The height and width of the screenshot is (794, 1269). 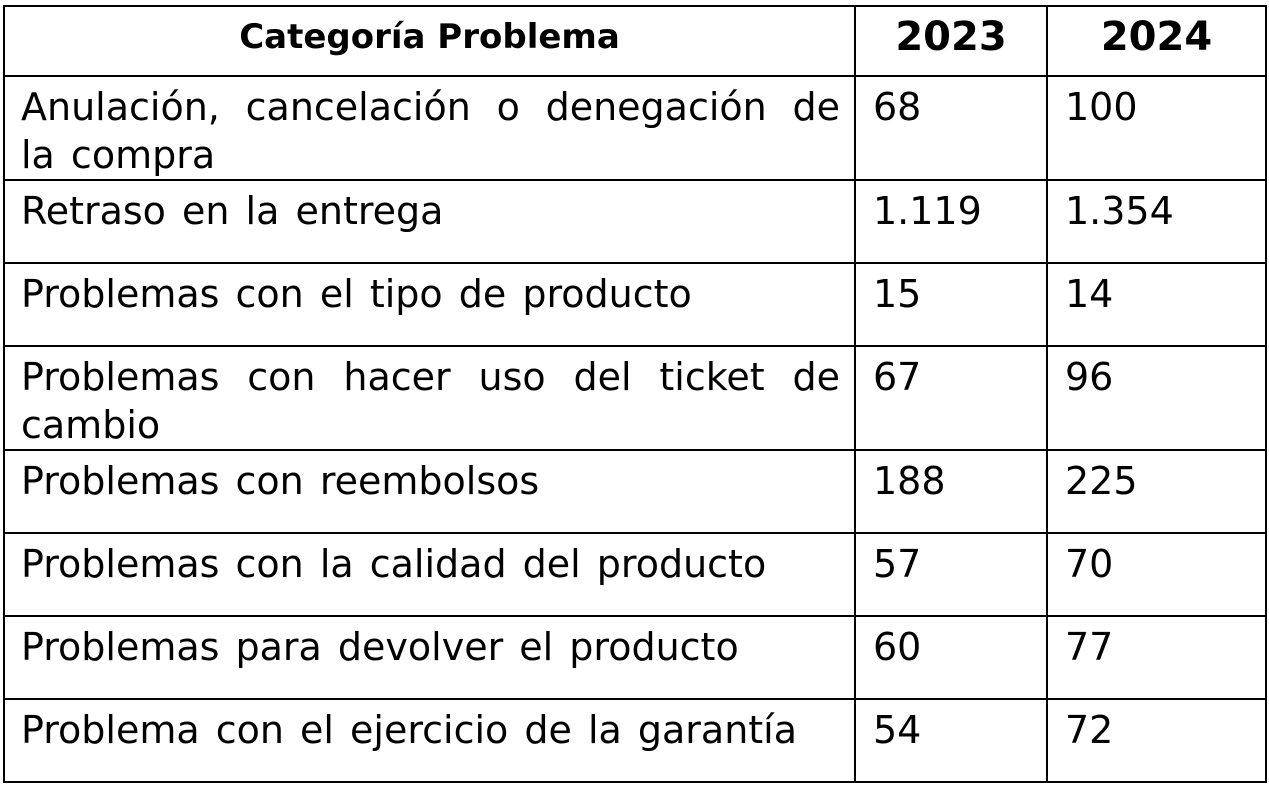 I want to click on header-category: Categoría Problema, so click(x=429, y=41).